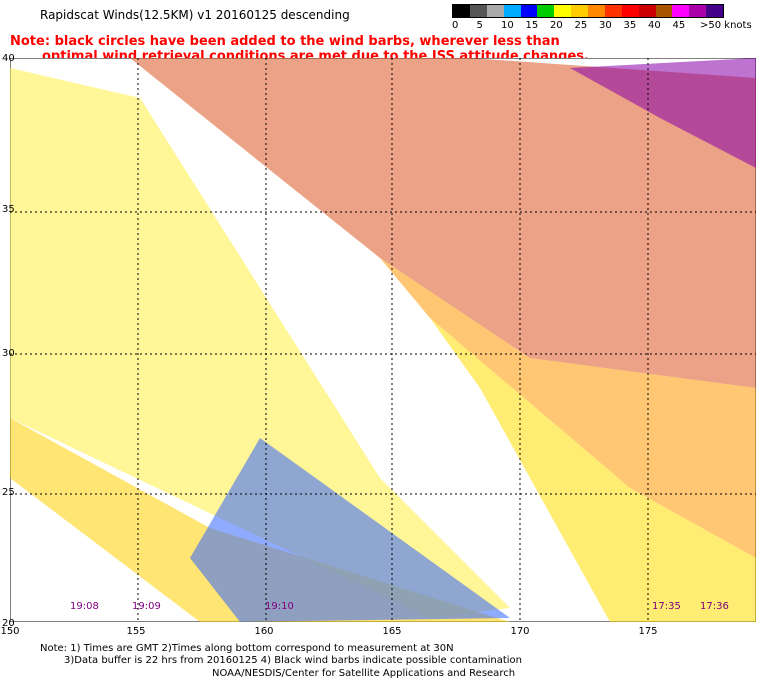  I want to click on swath-left-blue, so click(350, 530).